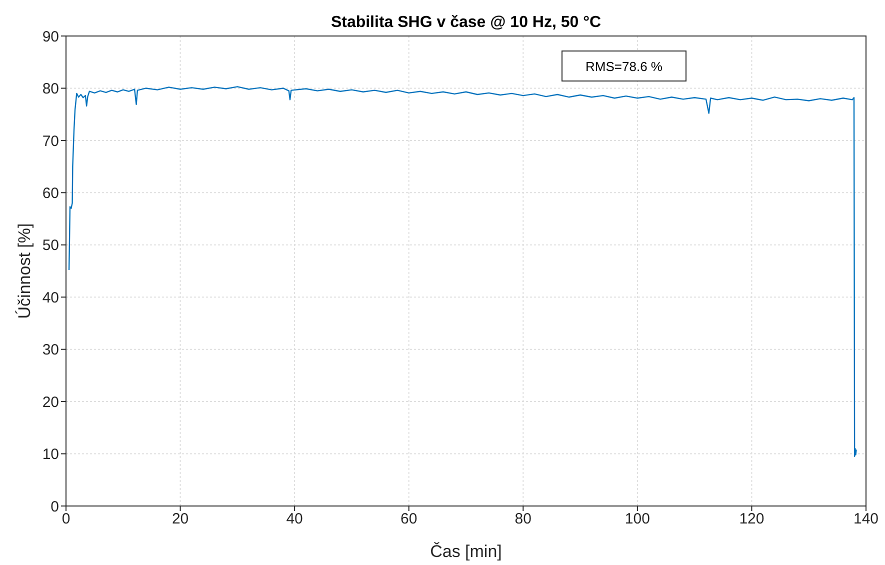  Describe the element at coordinates (50, 297) in the screenshot. I see `y-tick-label: 40` at that location.